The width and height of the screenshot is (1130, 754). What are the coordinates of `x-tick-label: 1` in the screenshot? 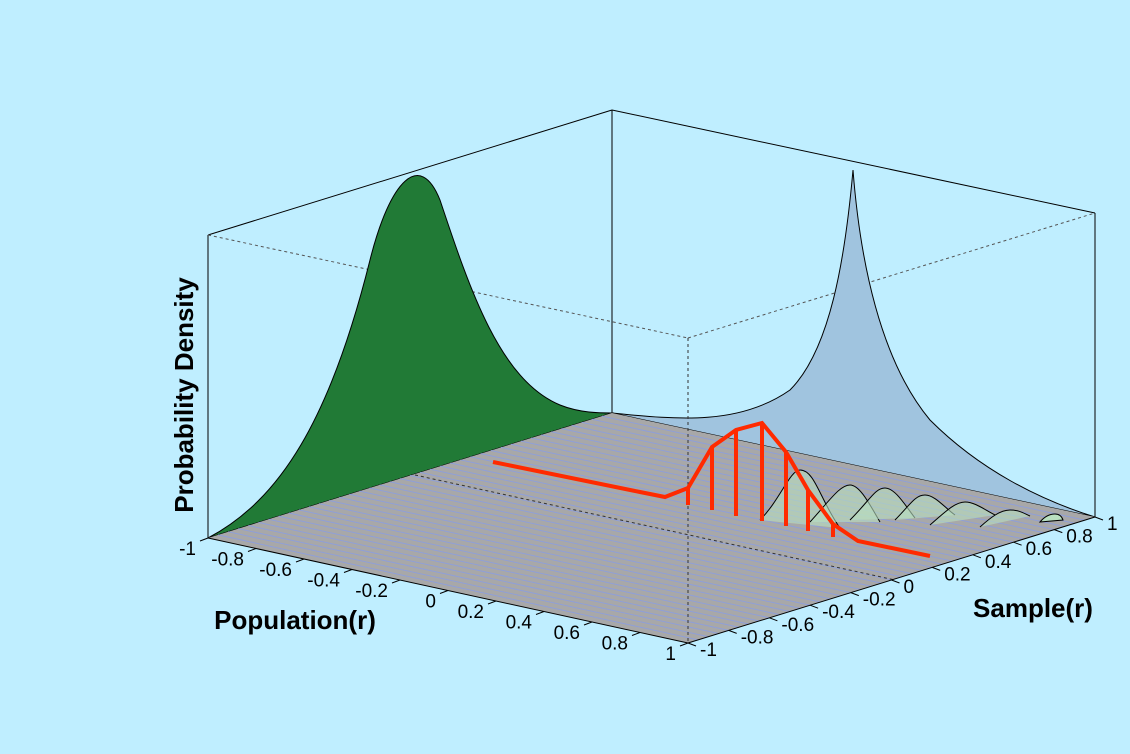 It's located at (670, 654).